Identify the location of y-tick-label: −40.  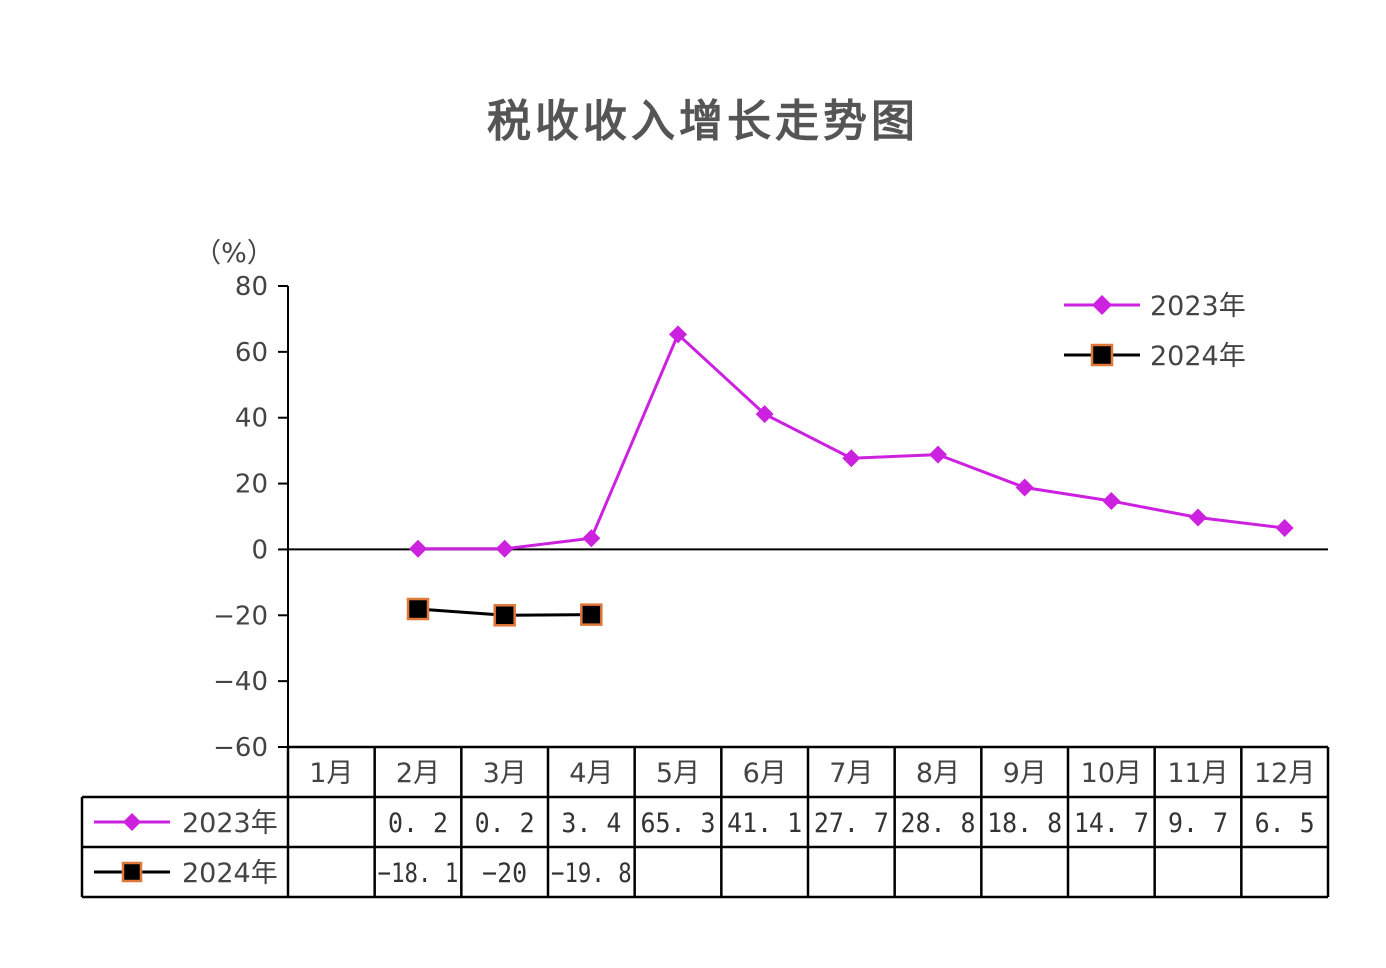
(240, 682).